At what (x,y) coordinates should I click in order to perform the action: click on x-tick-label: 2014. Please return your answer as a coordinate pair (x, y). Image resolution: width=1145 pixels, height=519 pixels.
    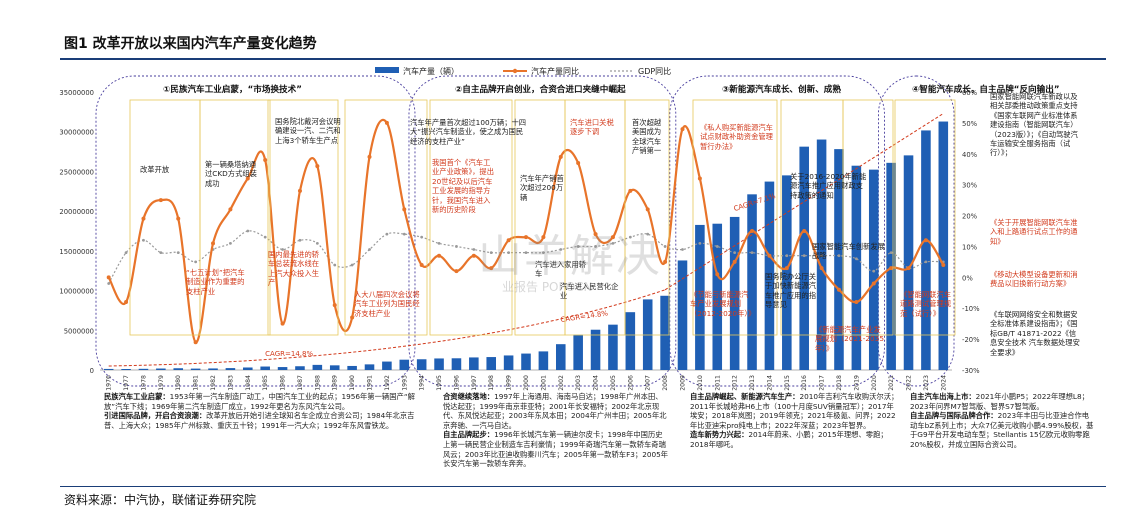
    Looking at the image, I should click on (769, 383).